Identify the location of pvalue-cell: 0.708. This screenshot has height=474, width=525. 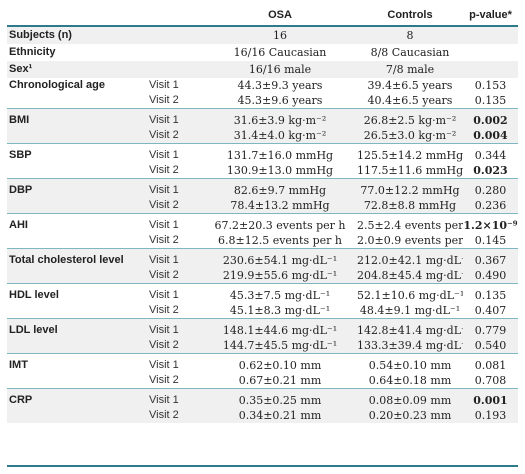
(490, 381).